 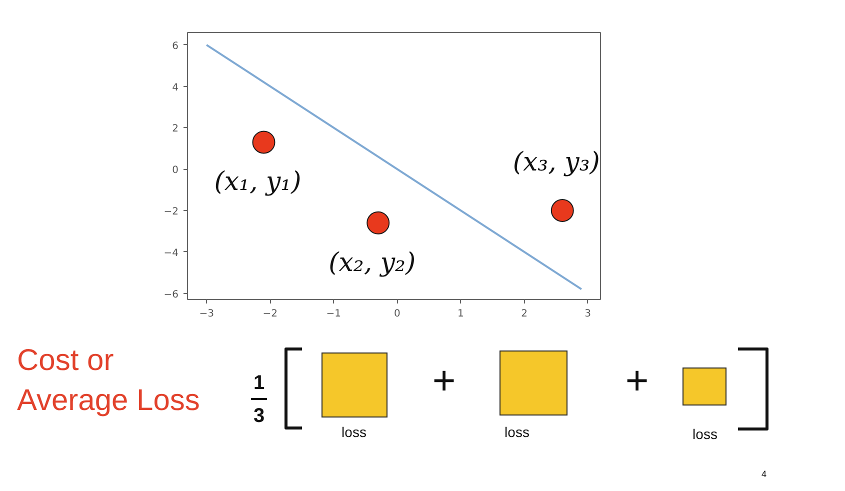 I want to click on y-tick-label: 4, so click(x=175, y=88).